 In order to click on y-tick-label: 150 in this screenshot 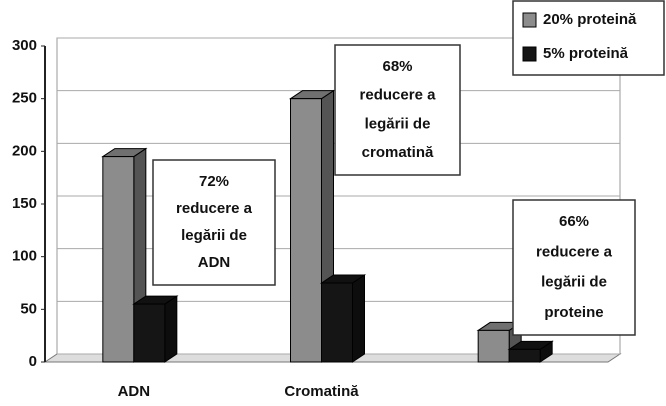, I will do `click(24, 203)`.